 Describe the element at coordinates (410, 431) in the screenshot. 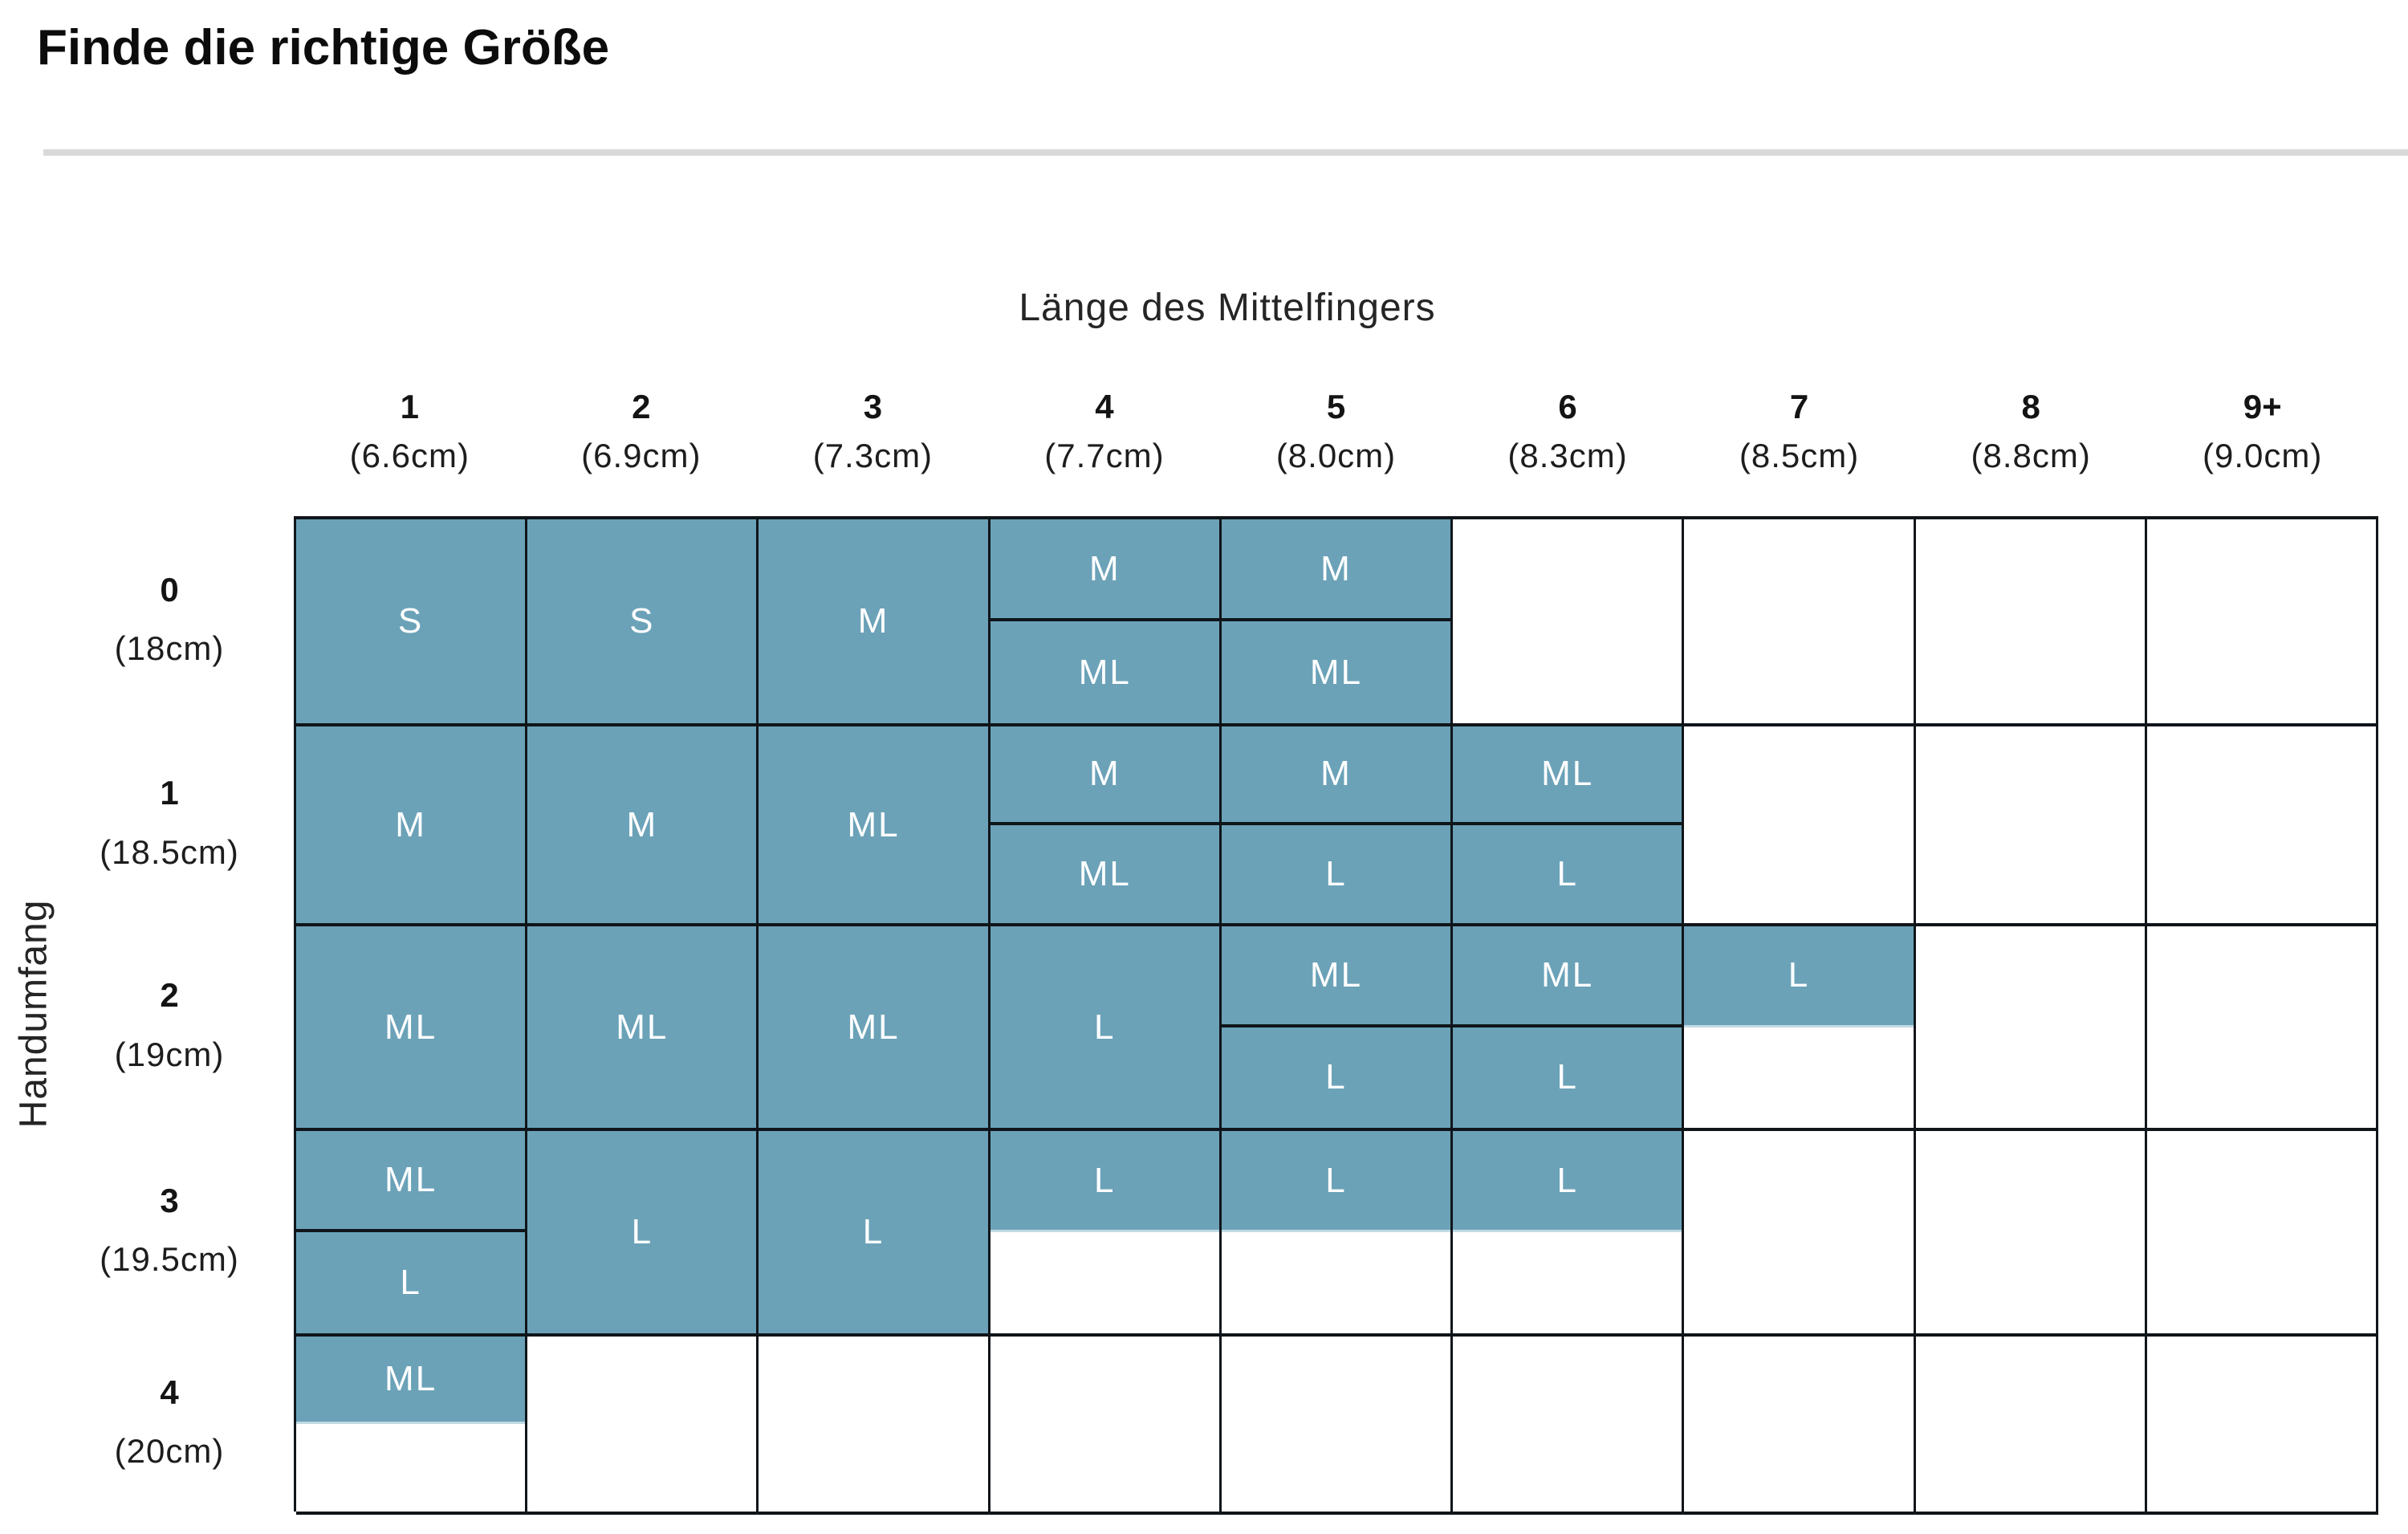

I see `column-header-1: 1 (6.6cm)` at that location.